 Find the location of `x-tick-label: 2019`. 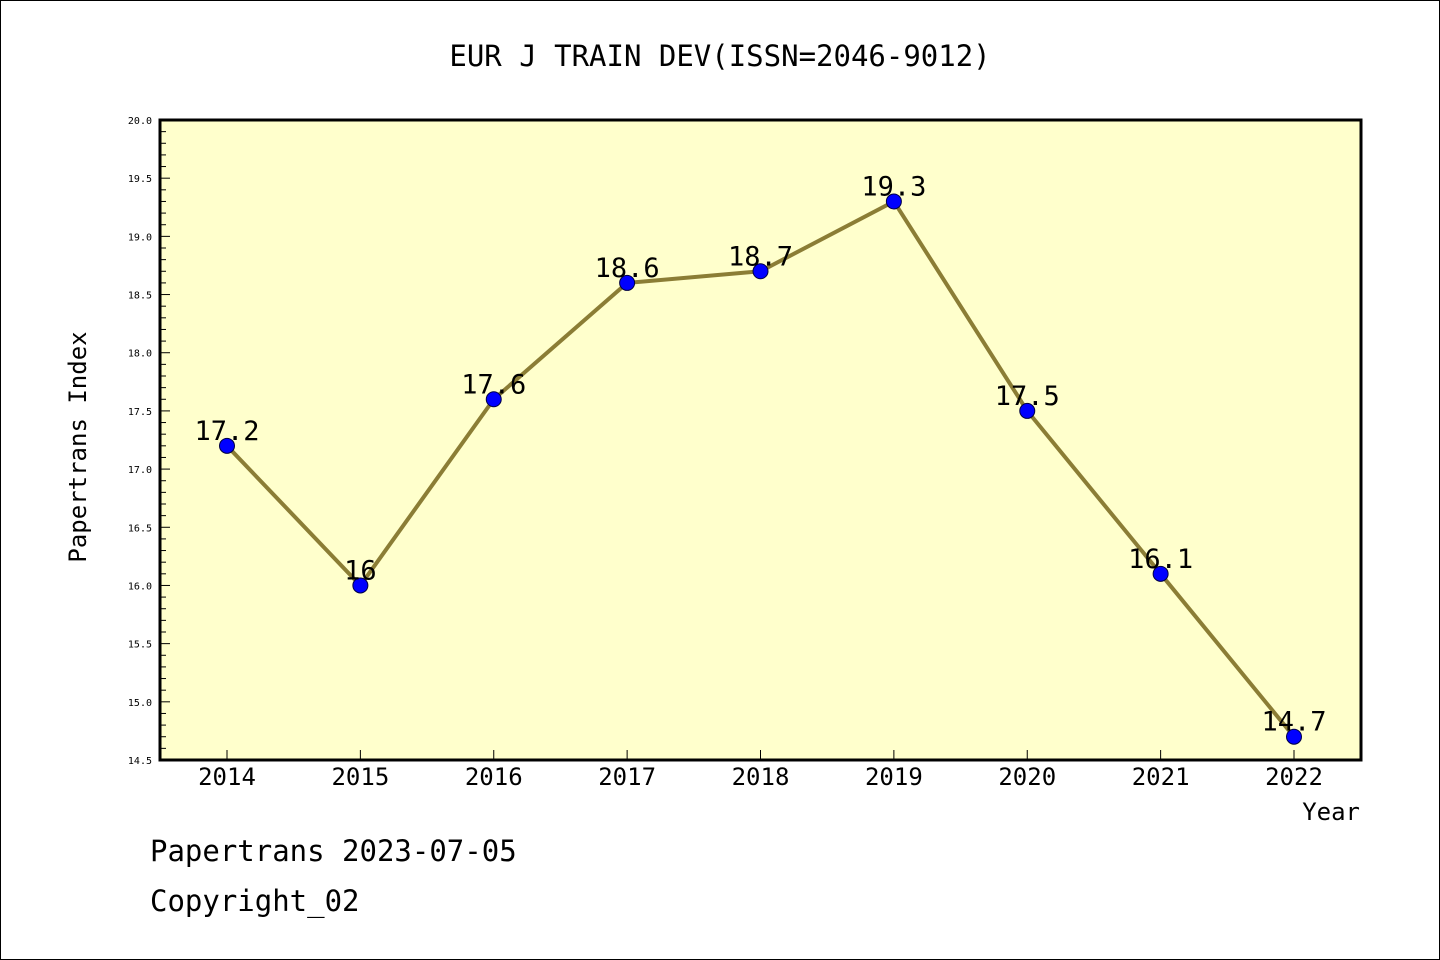

x-tick-label: 2019 is located at coordinates (894, 777).